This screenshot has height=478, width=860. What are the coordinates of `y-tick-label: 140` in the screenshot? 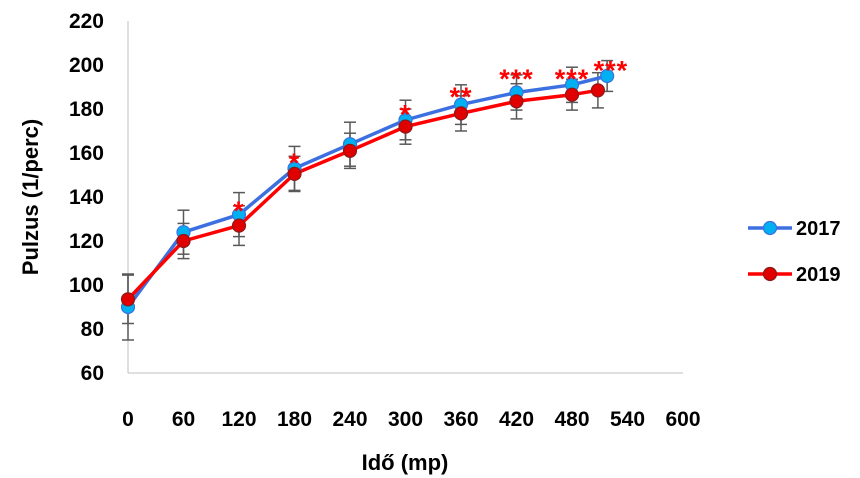 It's located at (86, 197).